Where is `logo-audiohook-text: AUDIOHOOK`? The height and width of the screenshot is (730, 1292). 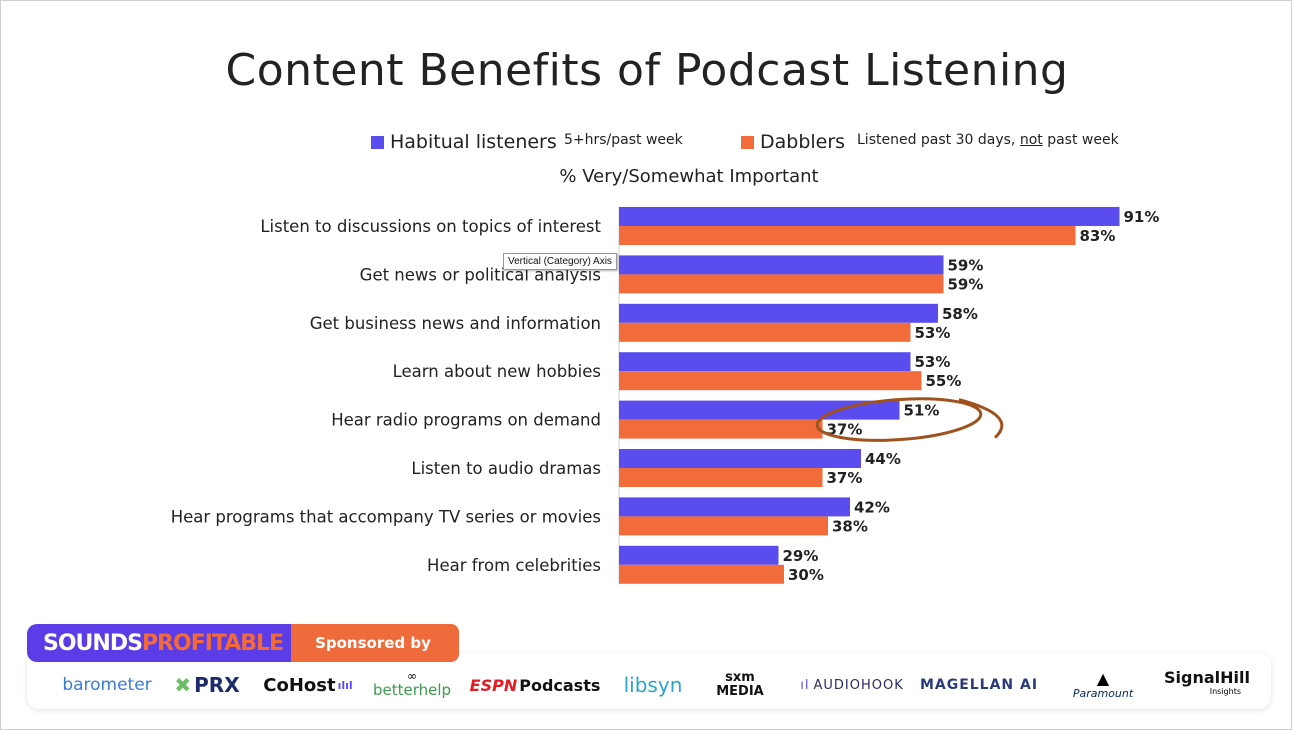 logo-audiohook-text: AUDIOHOOK is located at coordinates (858, 685).